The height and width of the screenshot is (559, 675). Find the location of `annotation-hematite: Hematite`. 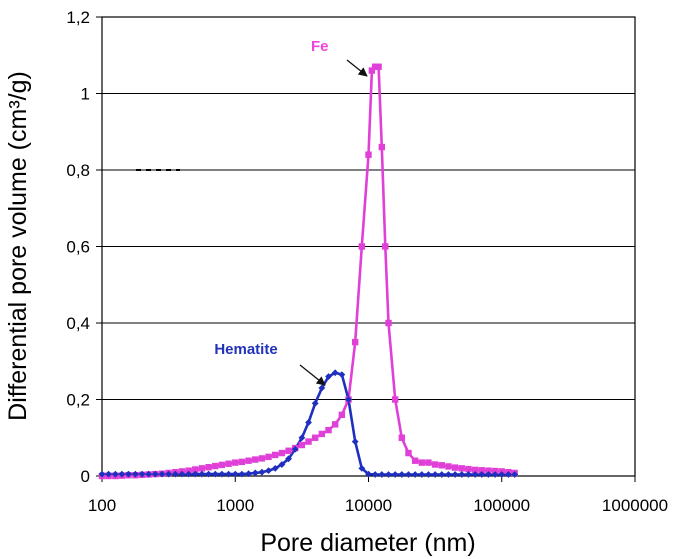

annotation-hematite: Hematite is located at coordinates (245, 349).